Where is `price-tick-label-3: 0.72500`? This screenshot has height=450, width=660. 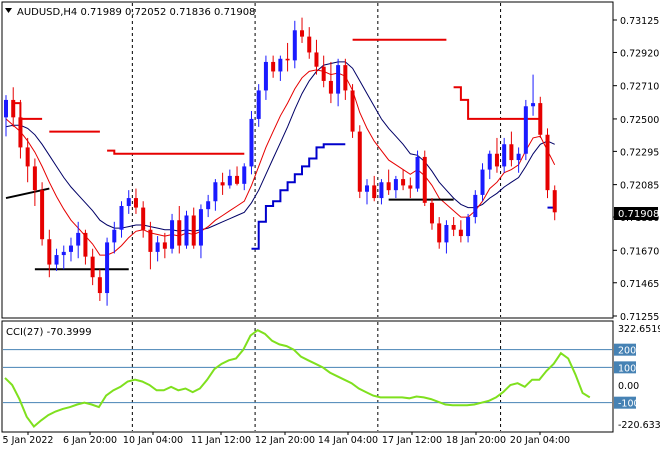 price-tick-label-3: 0.72500 is located at coordinates (639, 120).